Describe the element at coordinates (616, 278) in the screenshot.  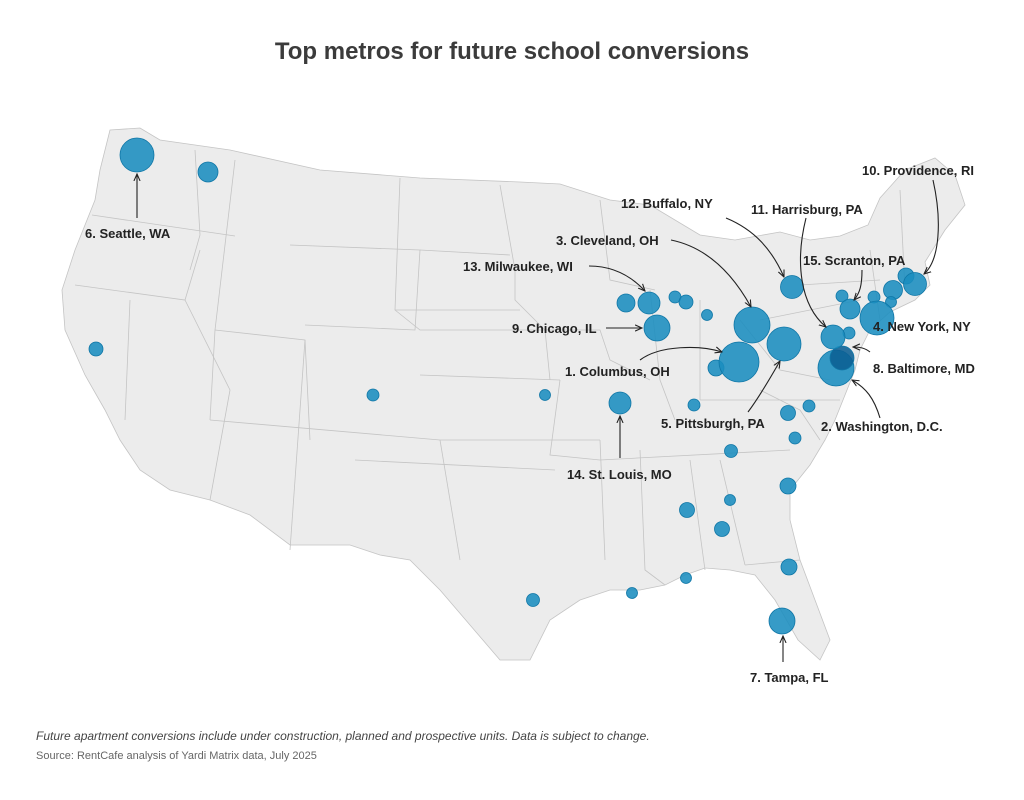
I see `arrow-milwaukee` at that location.